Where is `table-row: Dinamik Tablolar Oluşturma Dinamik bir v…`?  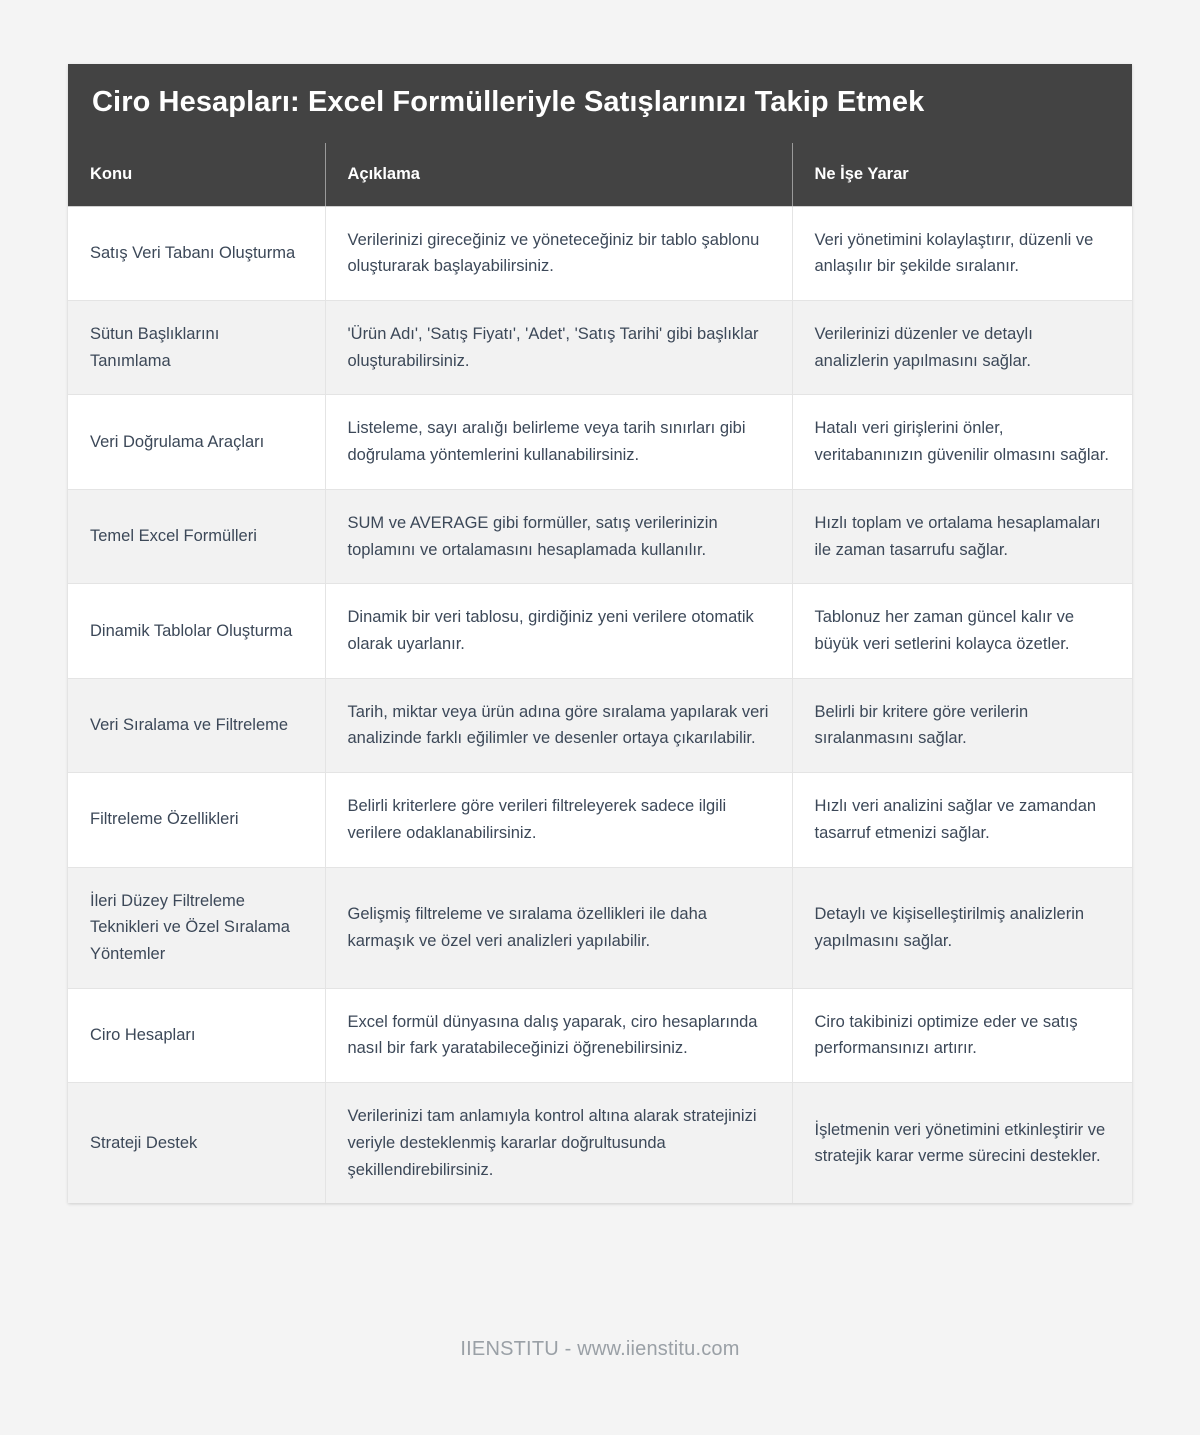
table-row: Dinamik Tablolar Oluşturma Dinamik bir v… is located at coordinates (600, 631).